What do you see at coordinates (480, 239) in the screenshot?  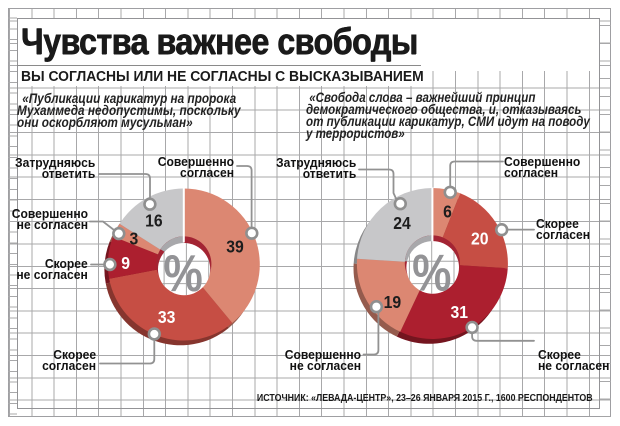 I see `svg-text: 20` at bounding box center [480, 239].